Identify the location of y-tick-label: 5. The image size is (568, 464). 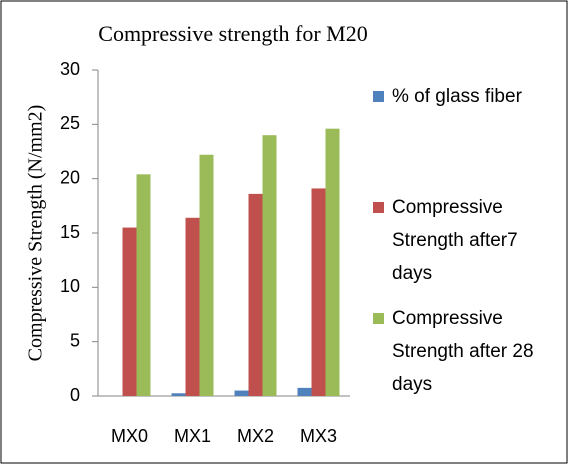
(75, 340).